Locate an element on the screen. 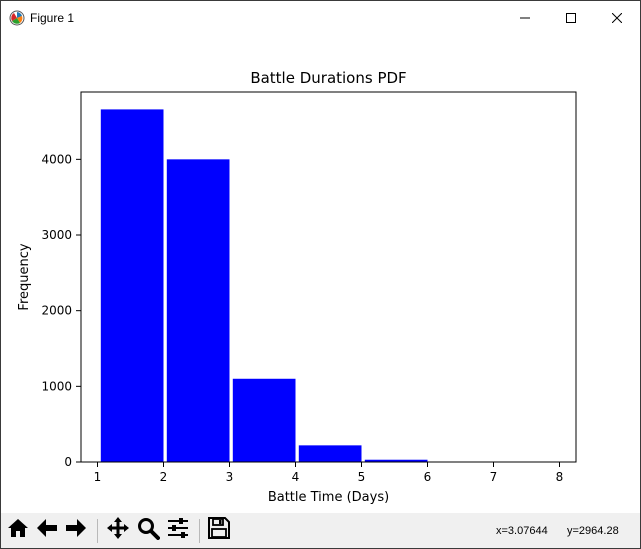 The height and width of the screenshot is (549, 641). zoom-icon is located at coordinates (148, 530).